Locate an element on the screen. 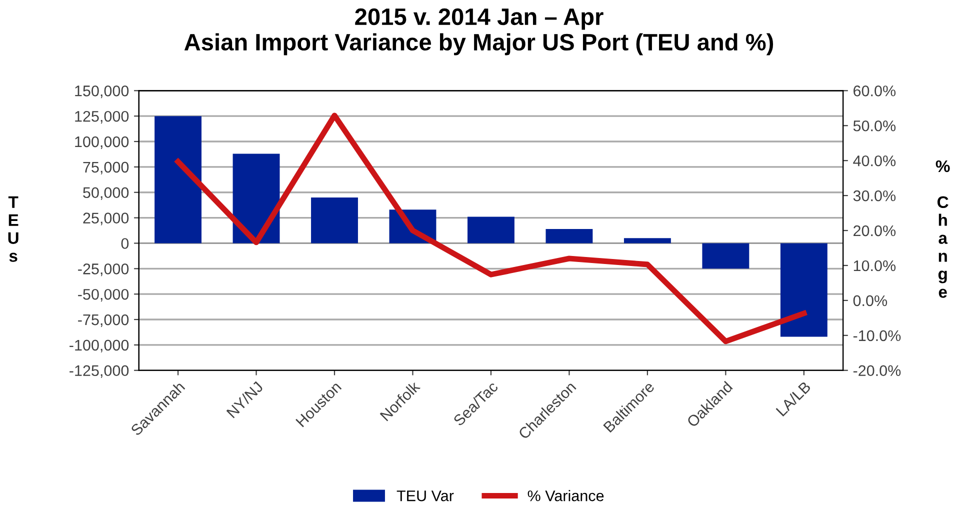 The image size is (958, 518). y-tick-label: -50,000 is located at coordinates (103, 295).